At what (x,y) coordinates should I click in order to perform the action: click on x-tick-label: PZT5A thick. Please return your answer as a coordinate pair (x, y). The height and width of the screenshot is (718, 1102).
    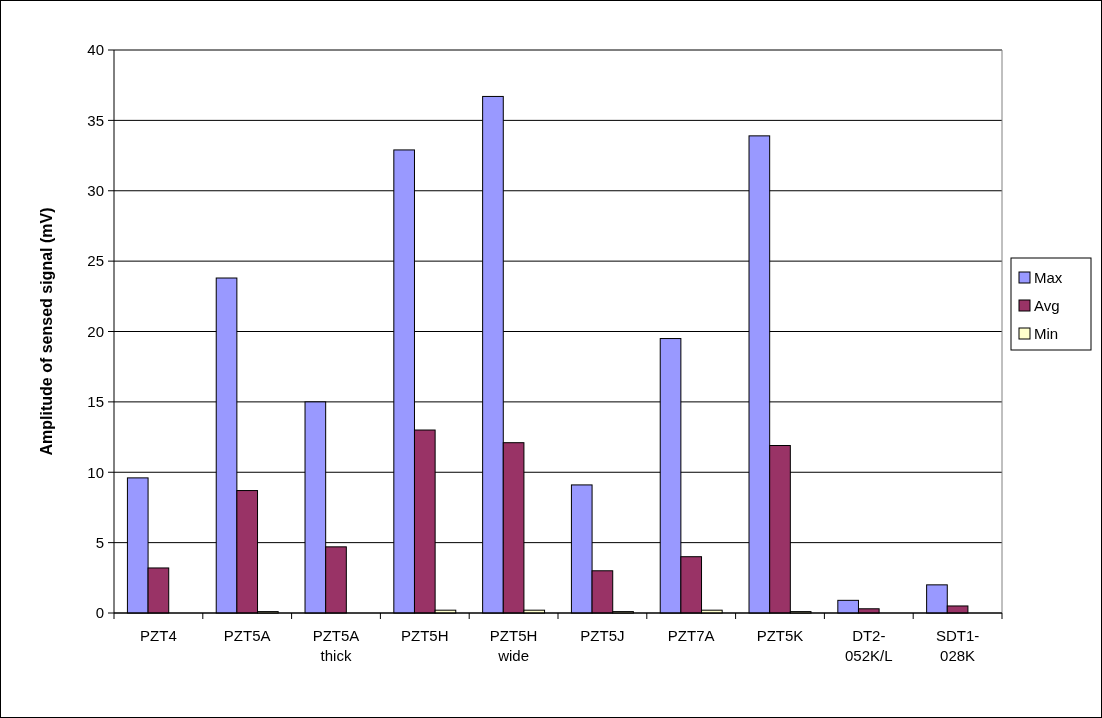
    Looking at the image, I should click on (336, 645).